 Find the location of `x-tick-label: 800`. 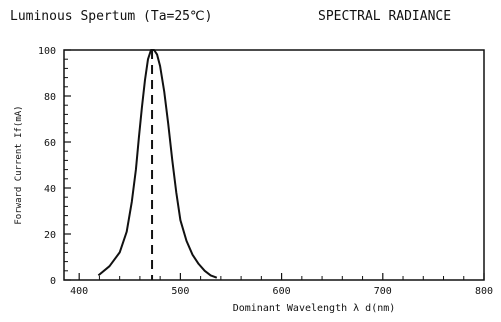

x-tick-label: 800 is located at coordinates (484, 291).